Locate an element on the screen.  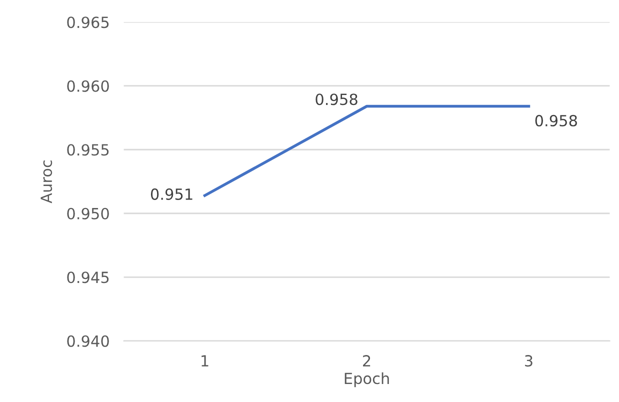
y-tick-label: 0.950 is located at coordinates (88, 214).